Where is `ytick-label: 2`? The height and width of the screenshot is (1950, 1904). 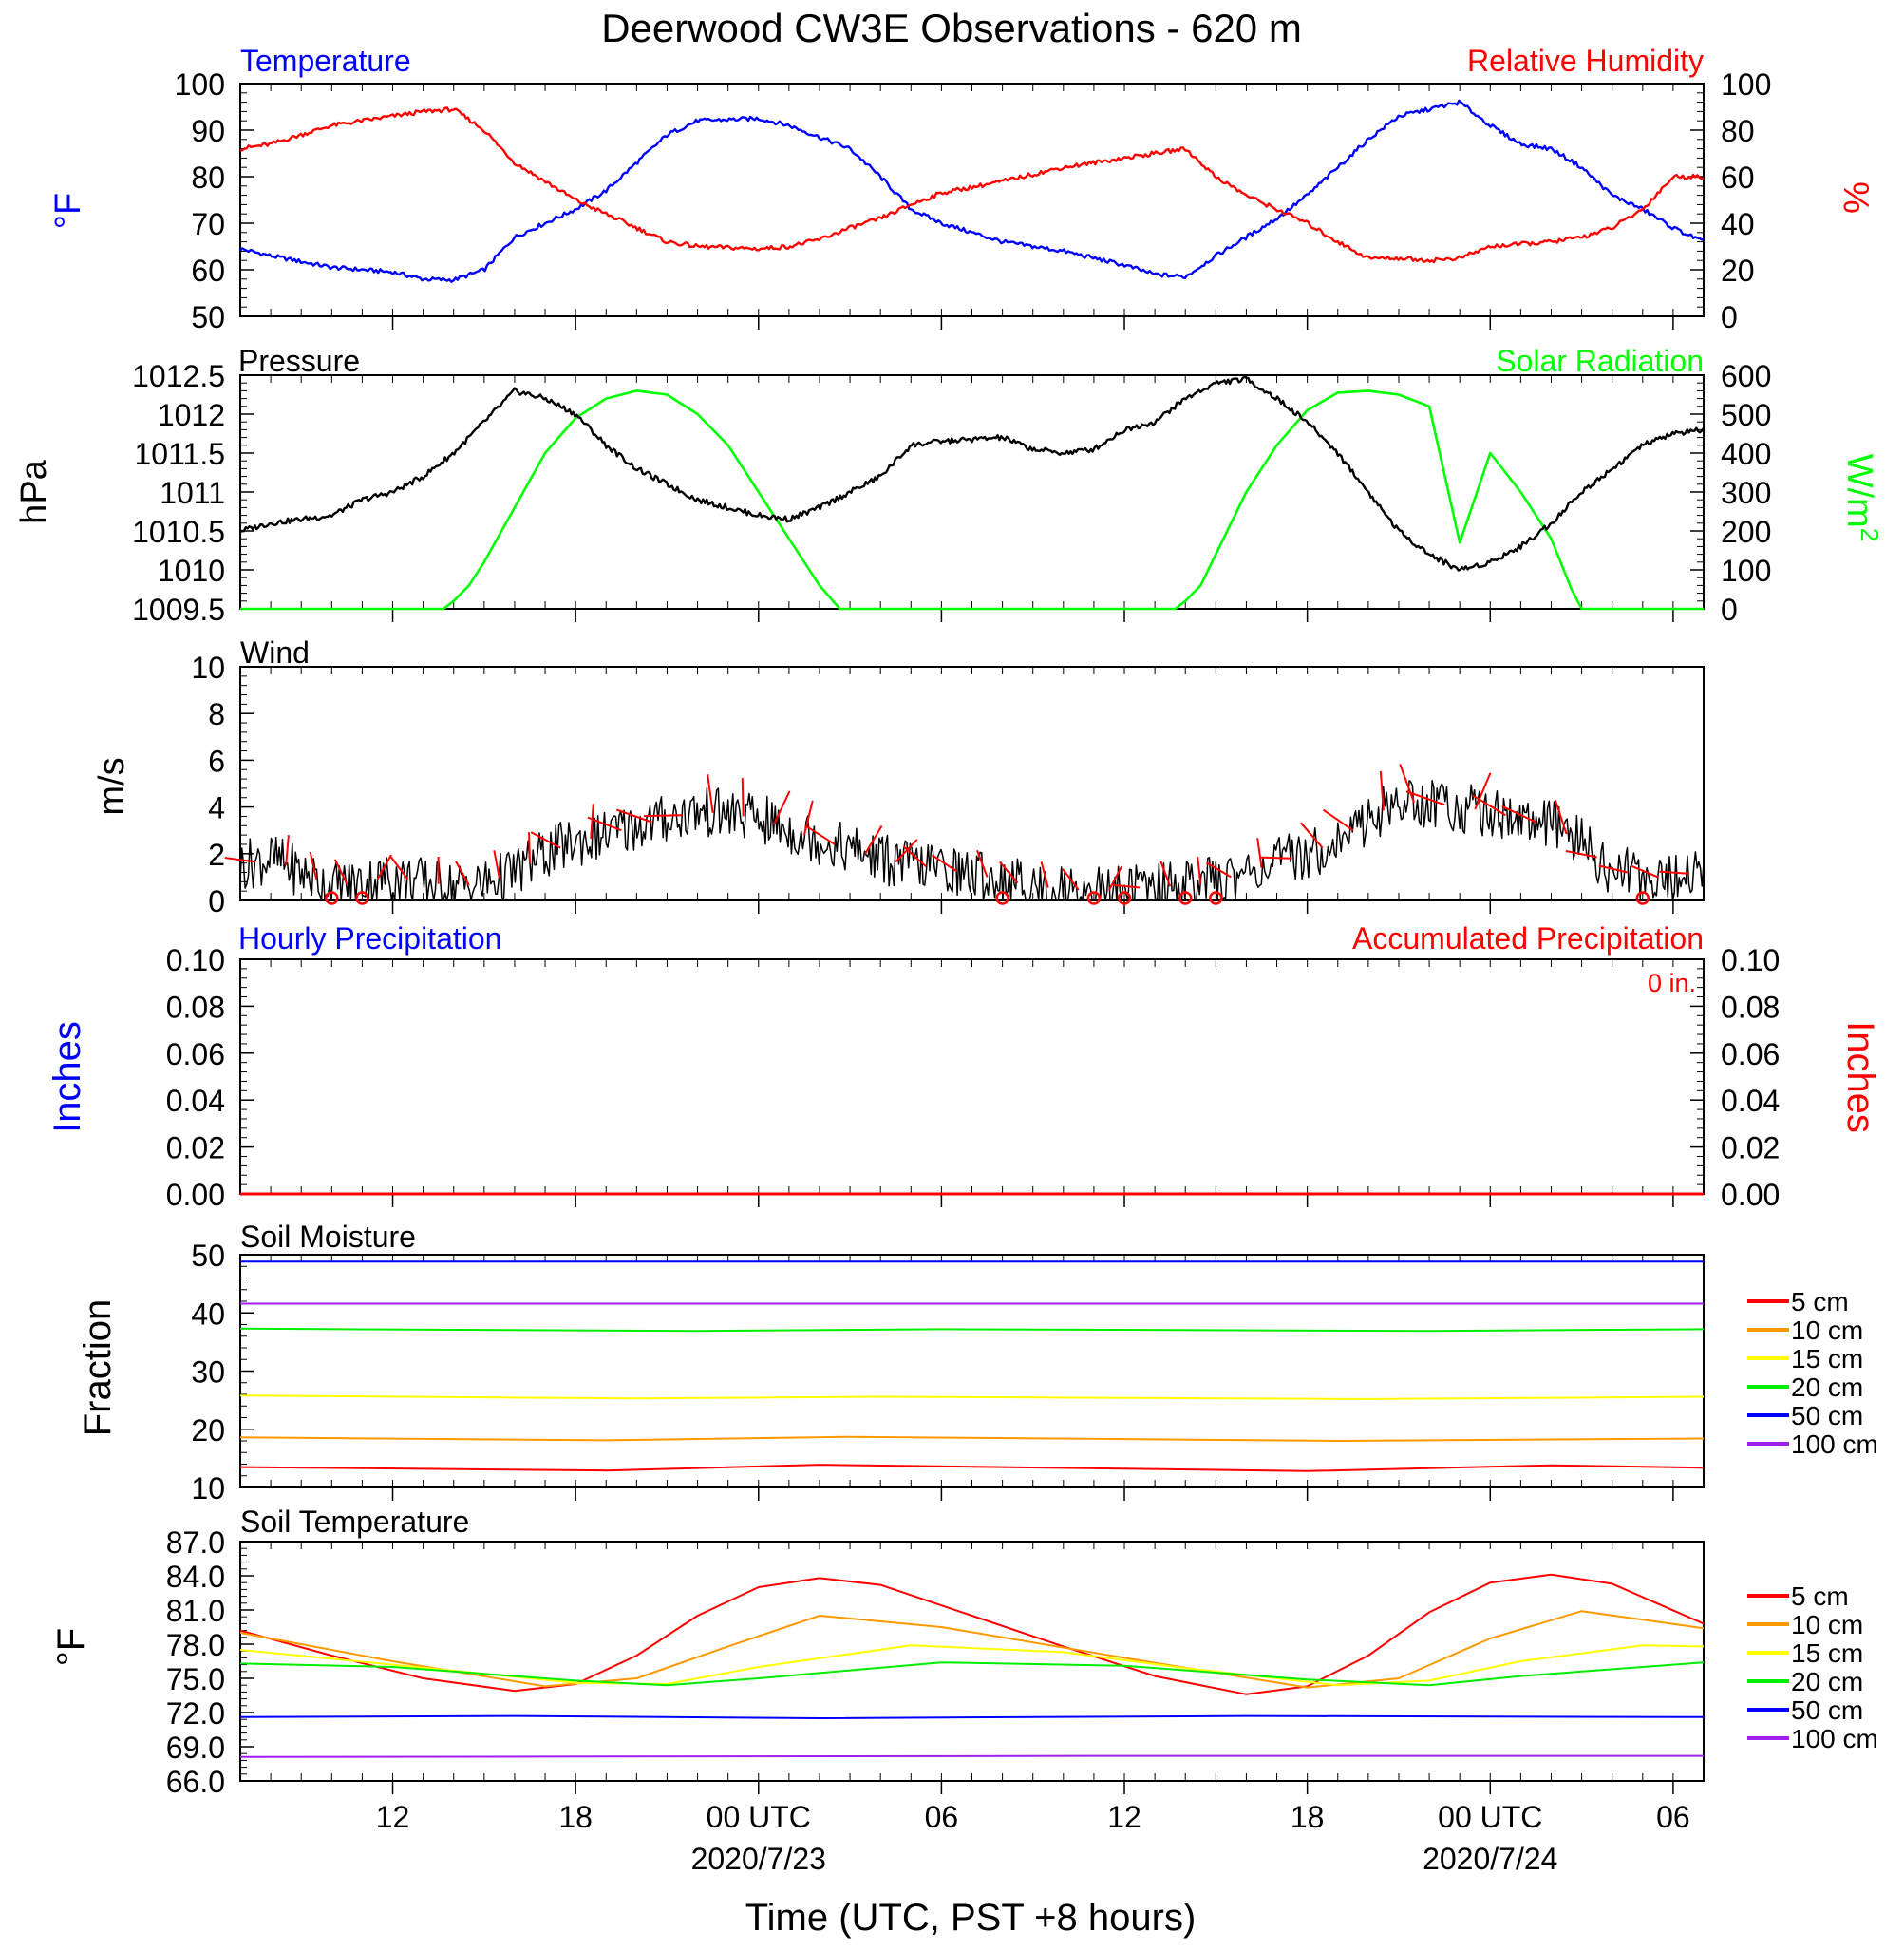 ytick-label: 2 is located at coordinates (217, 855).